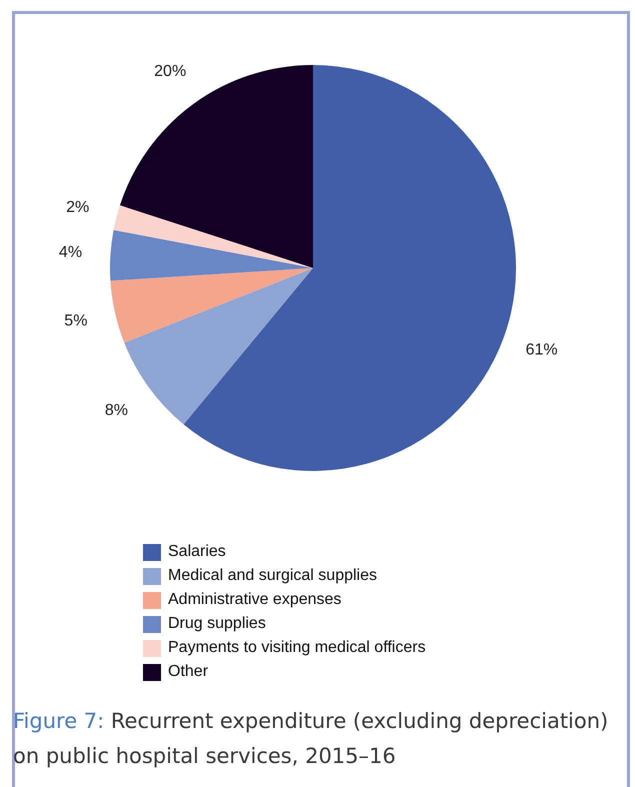  What do you see at coordinates (297, 648) in the screenshot?
I see `legend-label: Payments to visiting medical officers` at bounding box center [297, 648].